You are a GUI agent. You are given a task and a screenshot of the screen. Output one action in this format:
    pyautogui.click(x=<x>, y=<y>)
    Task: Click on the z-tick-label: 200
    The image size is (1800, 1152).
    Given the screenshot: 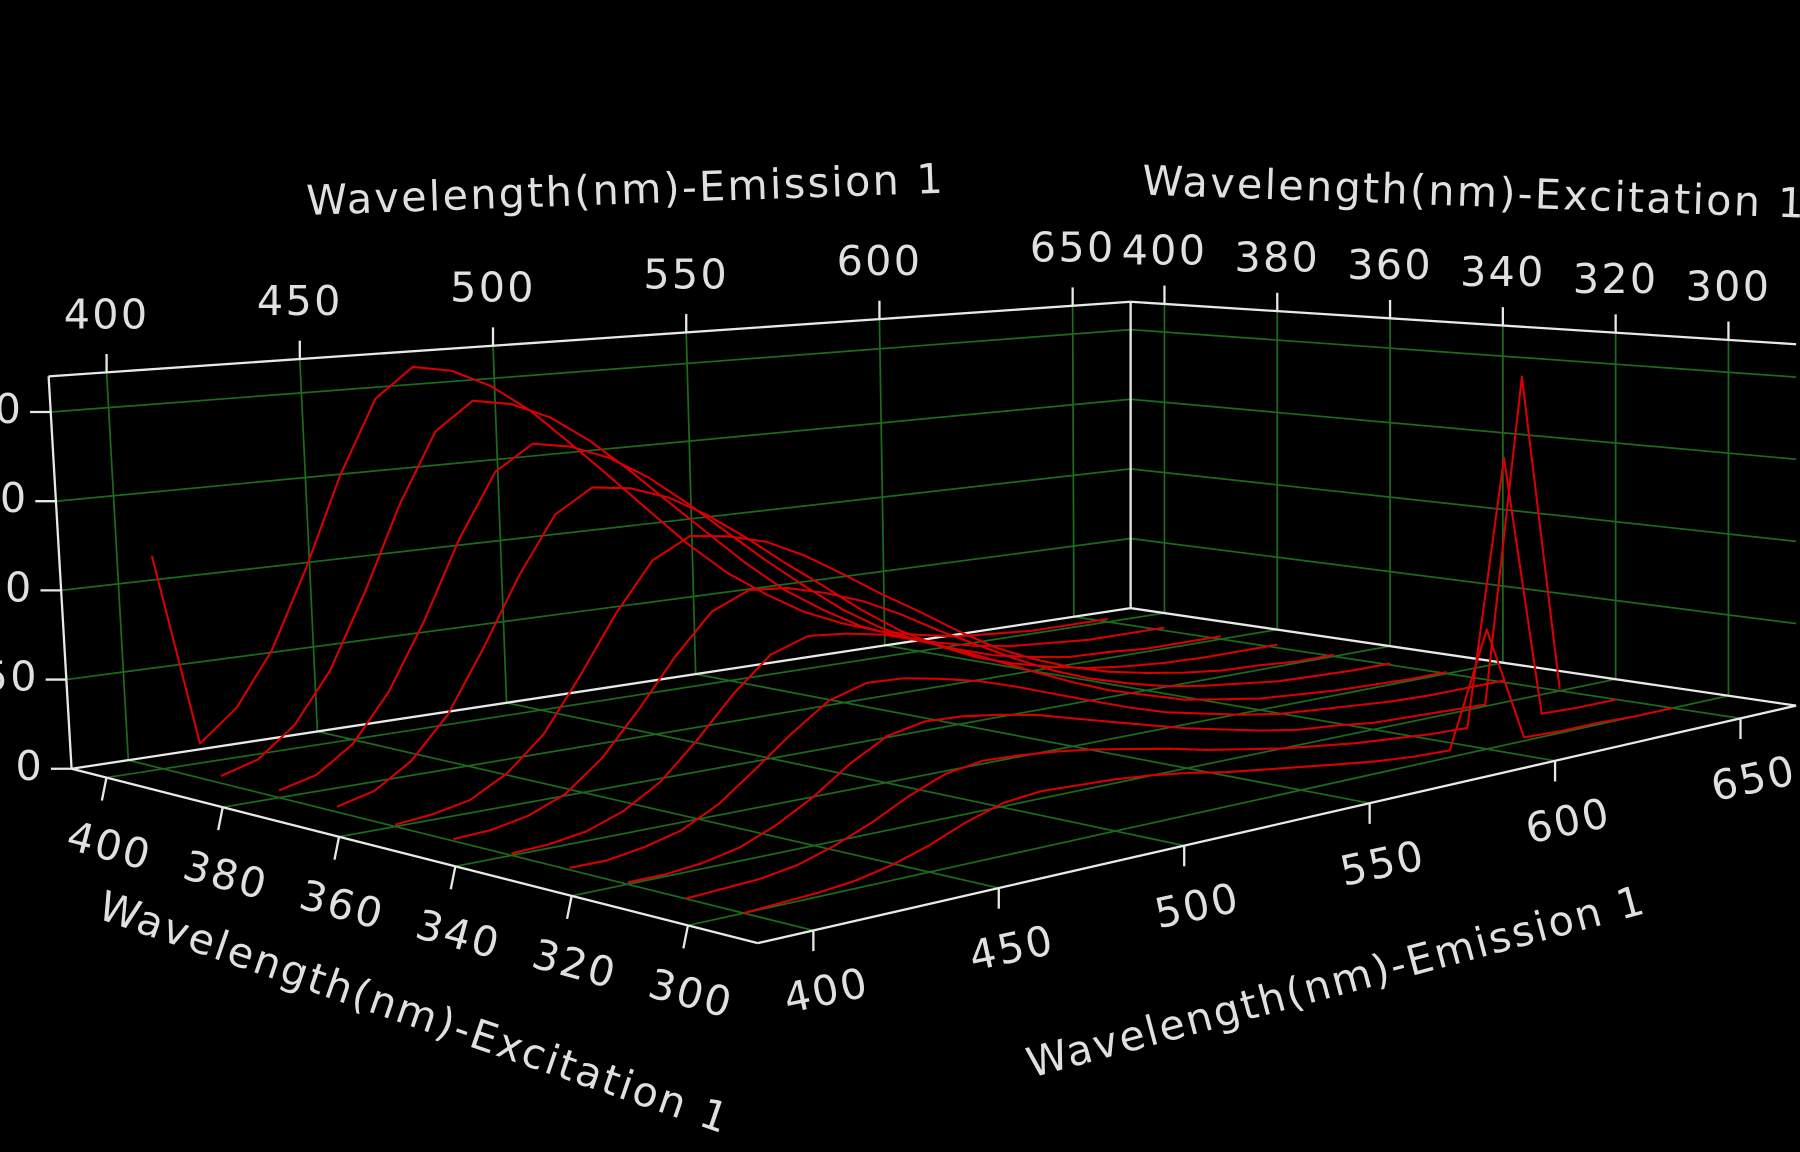 What is the action you would take?
    pyautogui.click(x=11, y=409)
    